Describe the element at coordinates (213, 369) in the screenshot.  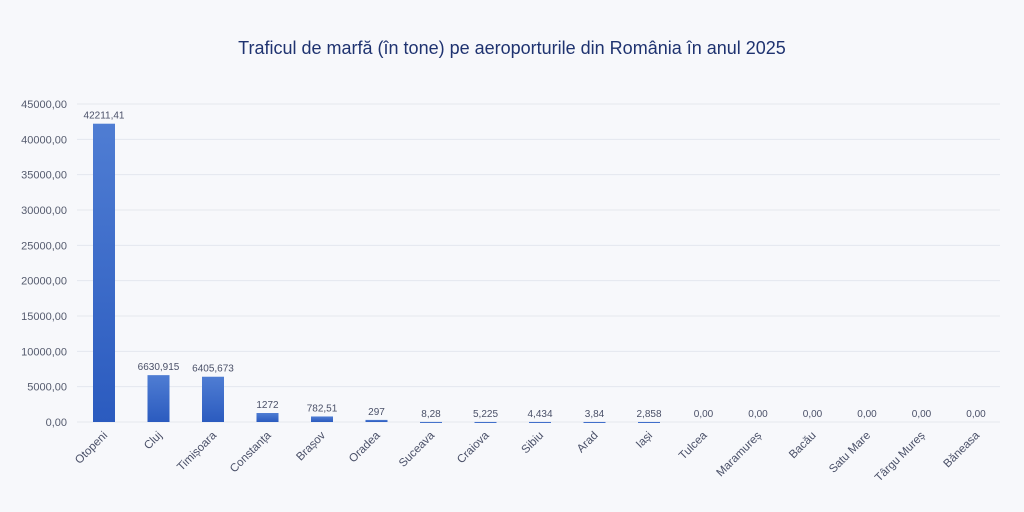
I see `data-label: 6405,673` at that location.